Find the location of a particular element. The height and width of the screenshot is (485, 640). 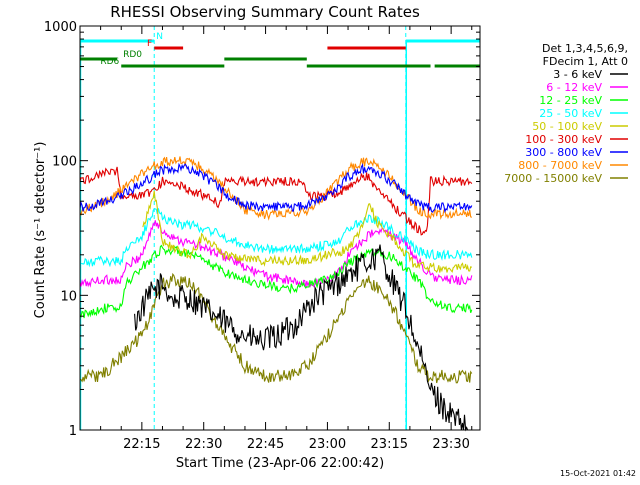

flag-label-n: N is located at coordinates (159, 37).